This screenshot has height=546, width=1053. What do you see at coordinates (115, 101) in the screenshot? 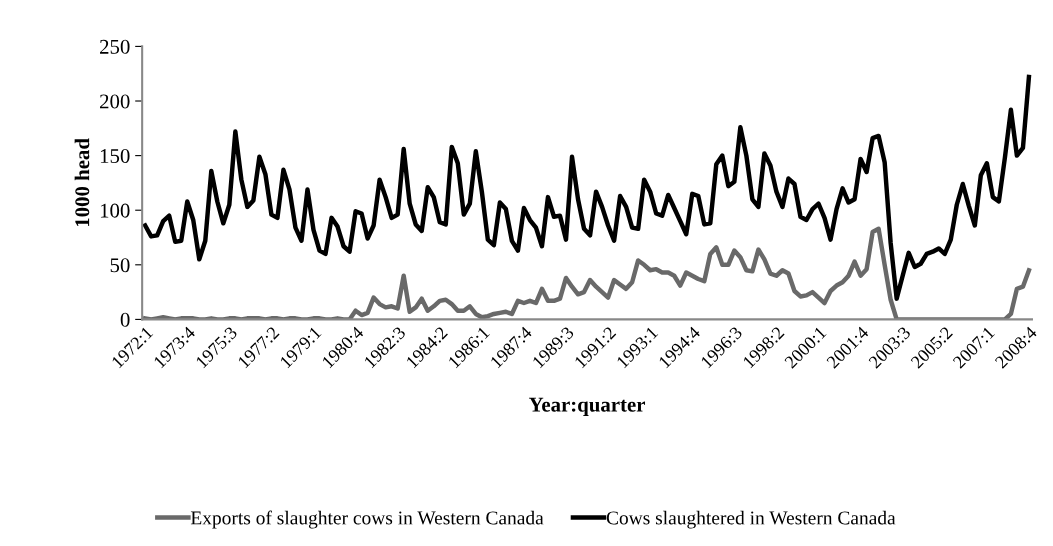
I see `y-tick-label: 200` at bounding box center [115, 101].